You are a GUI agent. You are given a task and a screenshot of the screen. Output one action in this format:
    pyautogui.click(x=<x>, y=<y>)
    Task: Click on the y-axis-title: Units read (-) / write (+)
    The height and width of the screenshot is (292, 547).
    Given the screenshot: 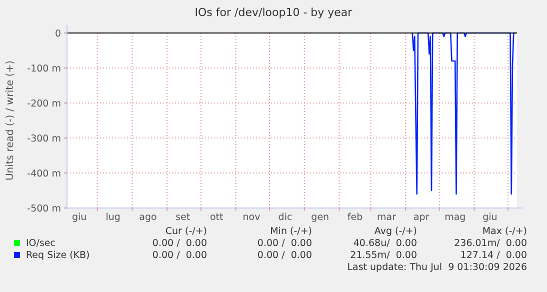 What is the action you would take?
    pyautogui.click(x=10, y=120)
    